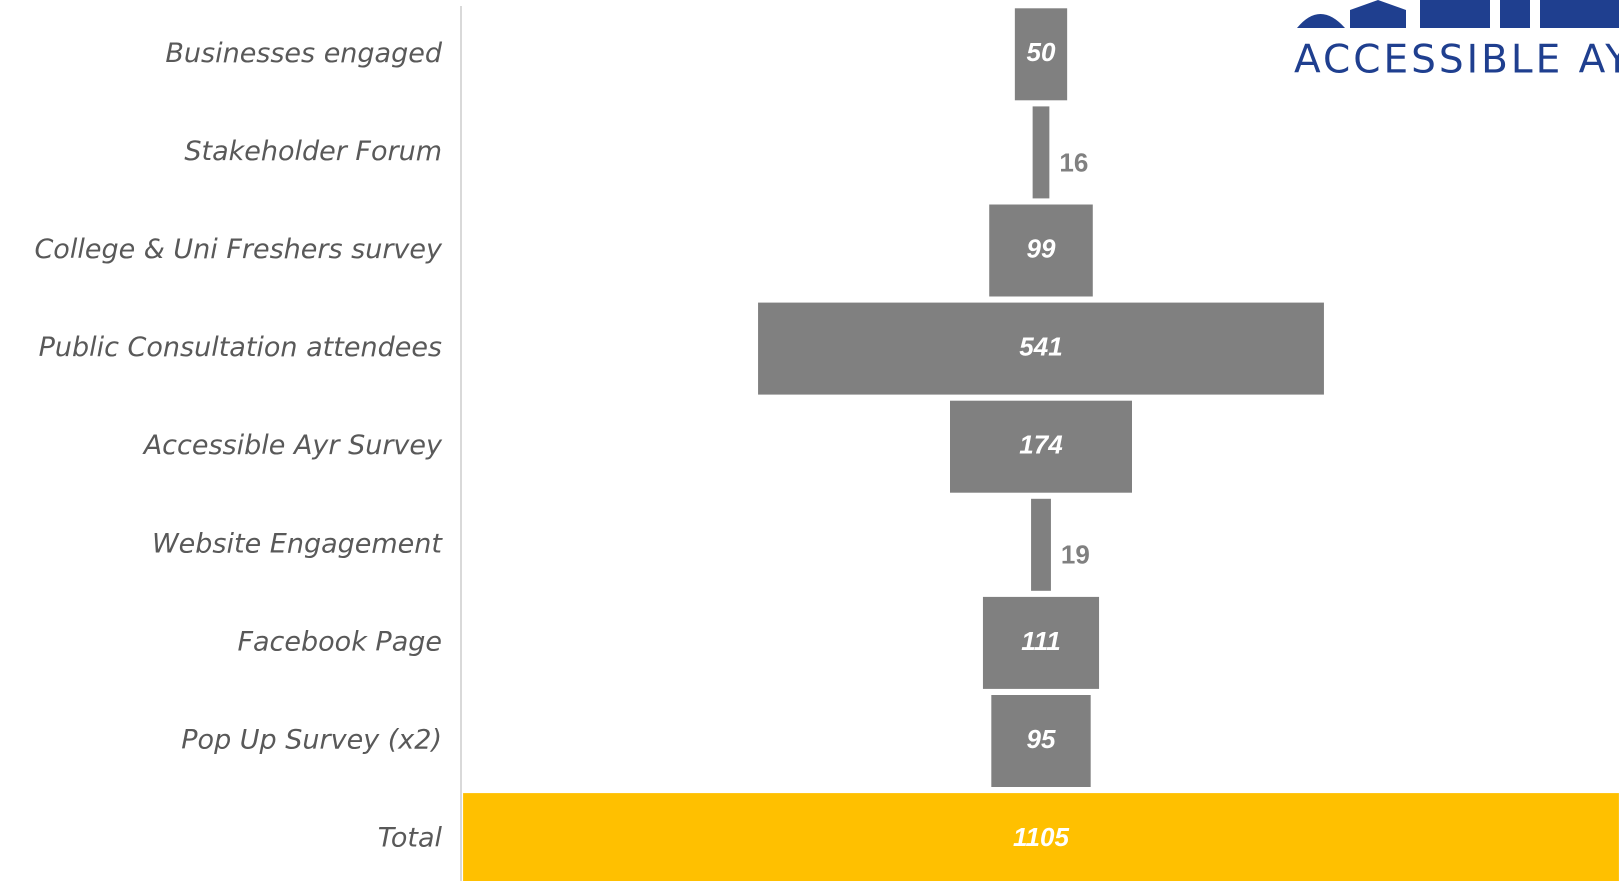 Image resolution: width=1619 pixels, height=881 pixels. I want to click on category-label: Facebook Page, so click(339, 641).